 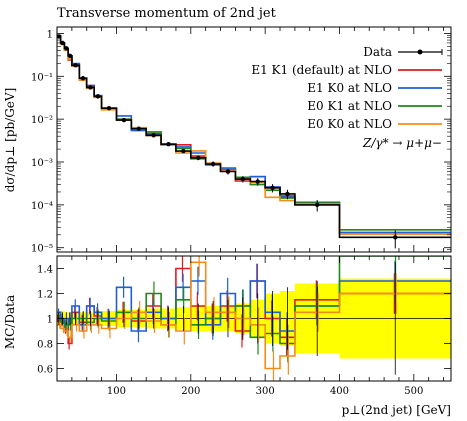 I want to click on x-tick-label: 200, so click(x=190, y=391).